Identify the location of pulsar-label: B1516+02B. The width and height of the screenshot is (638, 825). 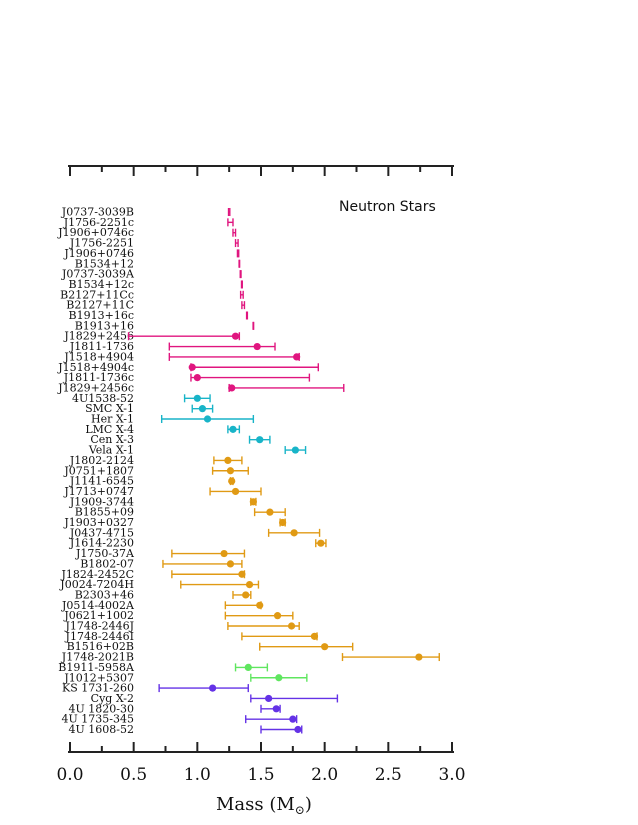
(100, 646).